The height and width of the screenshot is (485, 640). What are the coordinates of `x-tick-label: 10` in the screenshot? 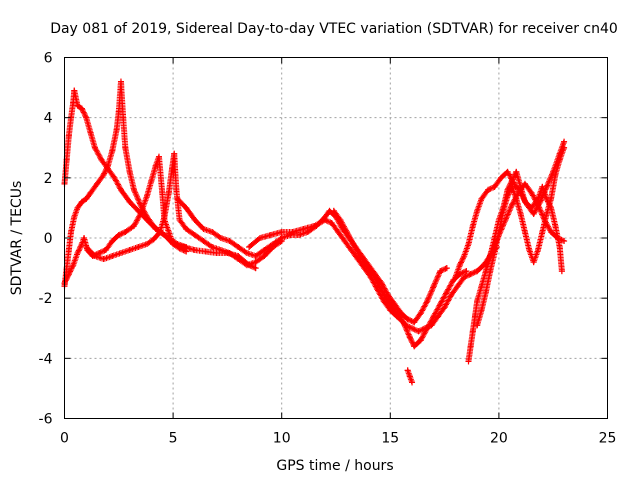 It's located at (282, 439).